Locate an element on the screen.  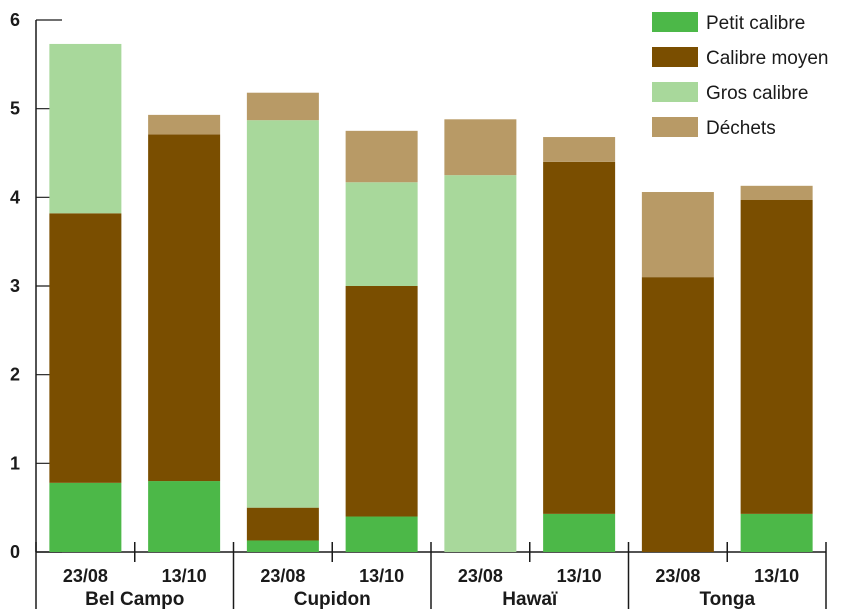
legend-item: Calibre moyen is located at coordinates (740, 58).